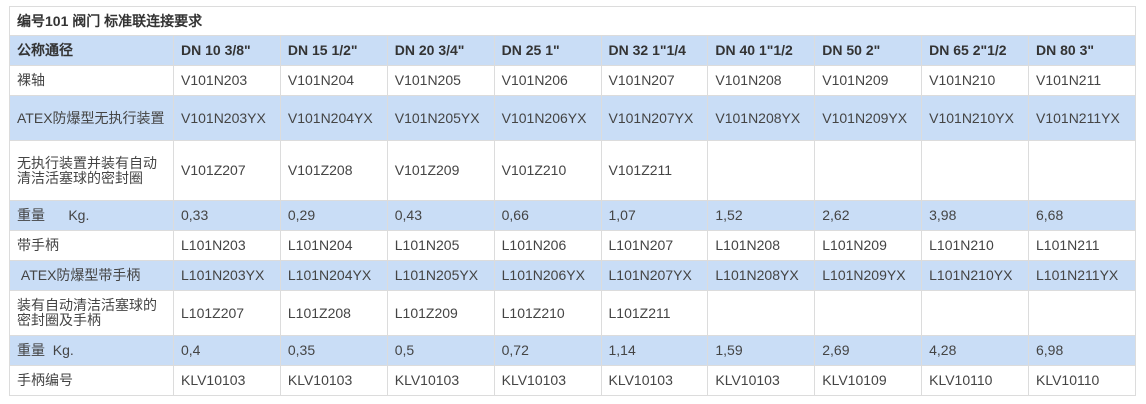 This screenshot has width=1146, height=404. Describe the element at coordinates (227, 215) in the screenshot. I see `table-cell: 0,33` at that location.